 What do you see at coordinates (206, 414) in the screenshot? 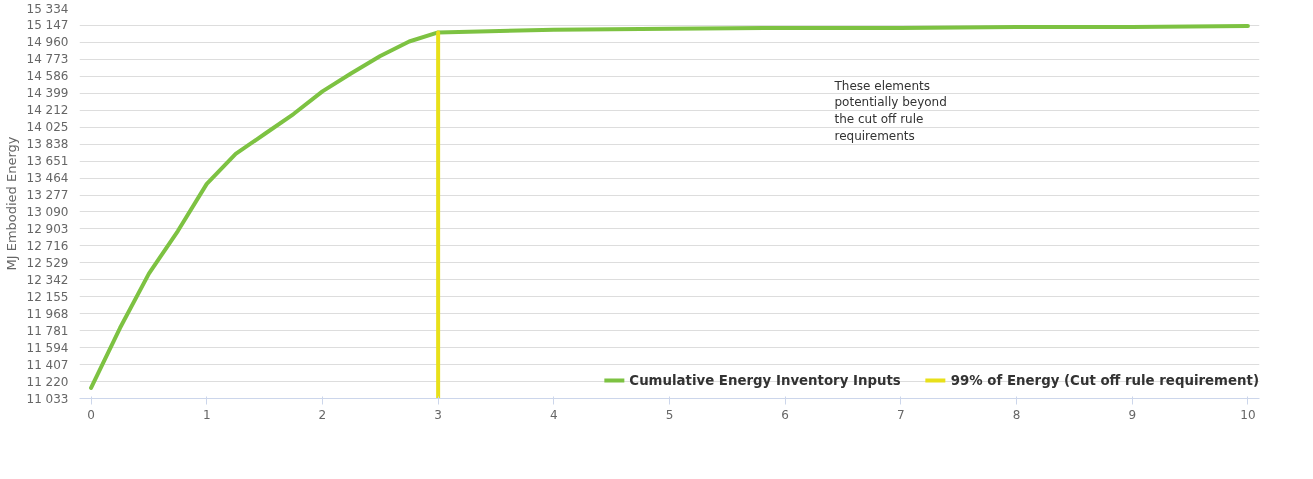
I see `x-tick-label: 1` at bounding box center [206, 414].